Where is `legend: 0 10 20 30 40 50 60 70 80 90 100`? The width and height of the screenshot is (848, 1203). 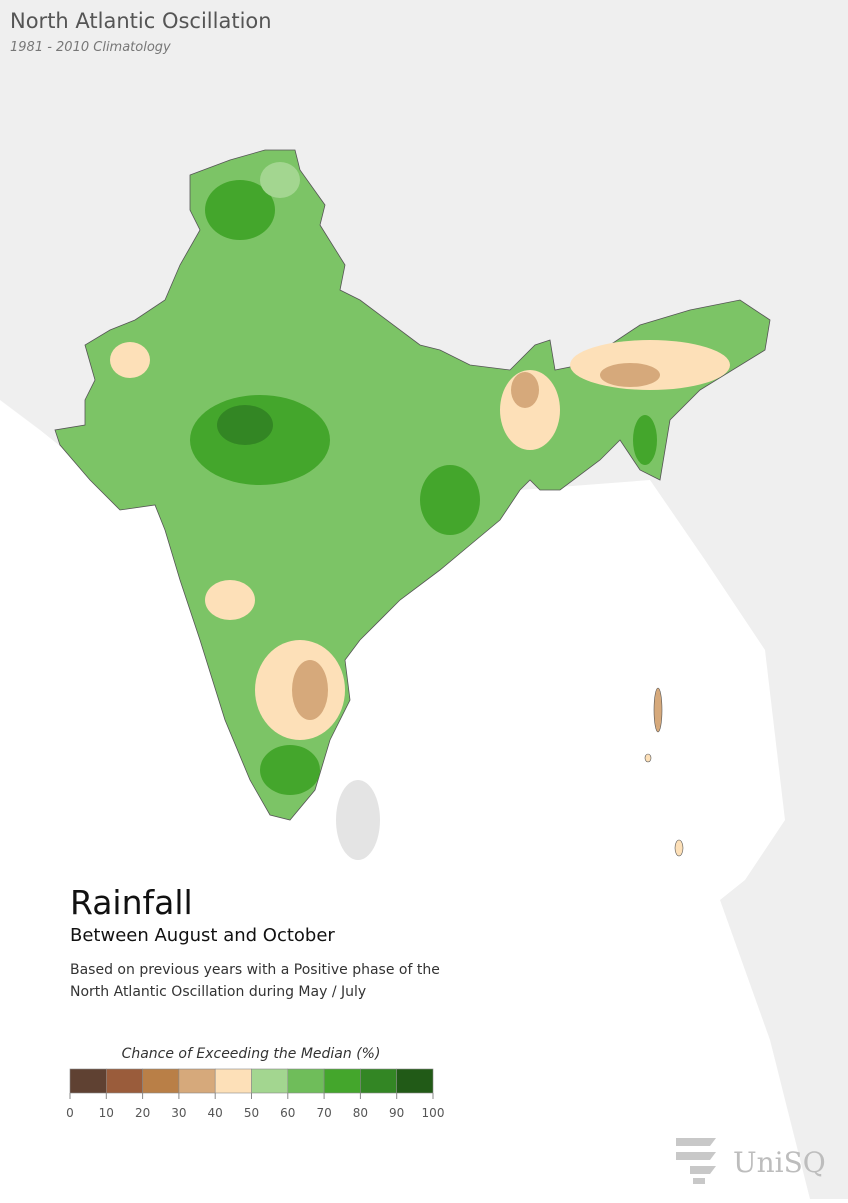
legend: 0 10 20 30 40 50 60 70 80 90 100 is located at coordinates (255, 1094).